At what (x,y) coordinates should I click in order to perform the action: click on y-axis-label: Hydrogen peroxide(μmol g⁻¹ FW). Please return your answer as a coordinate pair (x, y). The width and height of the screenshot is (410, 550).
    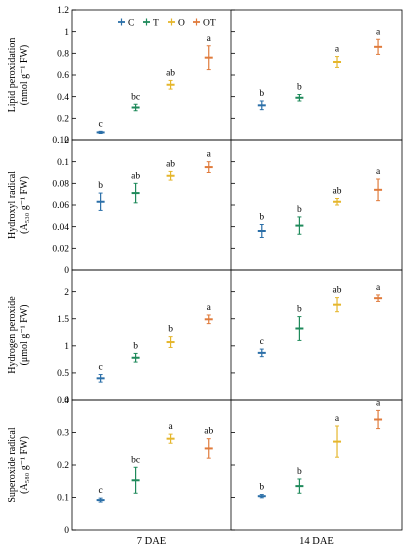
    Looking at the image, I should click on (18, 335).